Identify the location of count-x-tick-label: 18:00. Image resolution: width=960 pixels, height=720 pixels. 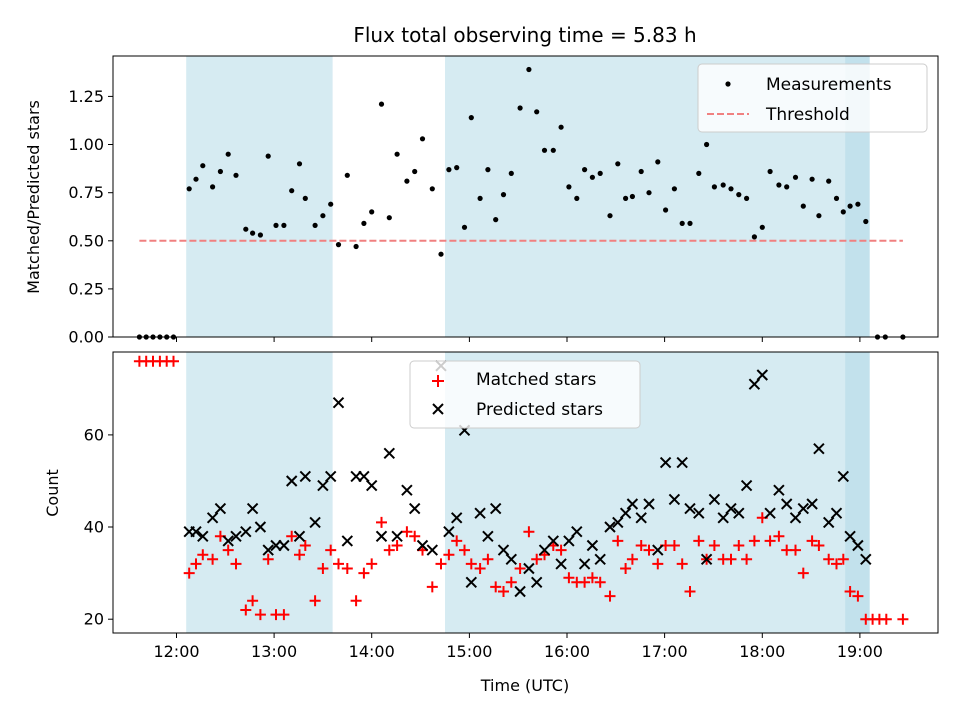
(762, 651).